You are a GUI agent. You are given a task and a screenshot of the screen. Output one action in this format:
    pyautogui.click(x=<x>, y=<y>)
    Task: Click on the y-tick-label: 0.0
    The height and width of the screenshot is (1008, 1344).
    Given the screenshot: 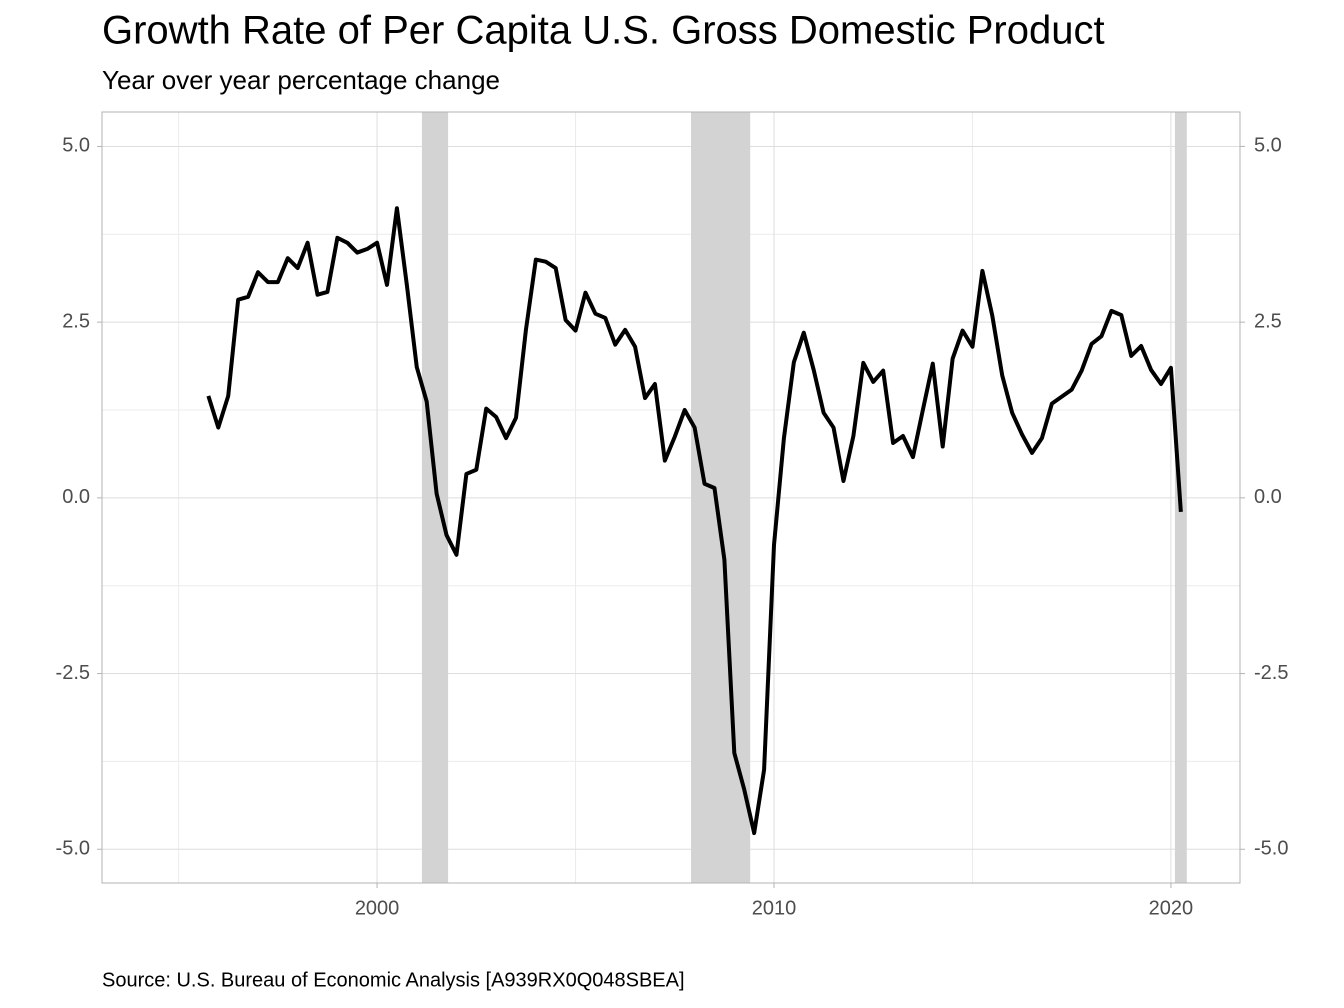 What is the action you would take?
    pyautogui.click(x=76, y=497)
    